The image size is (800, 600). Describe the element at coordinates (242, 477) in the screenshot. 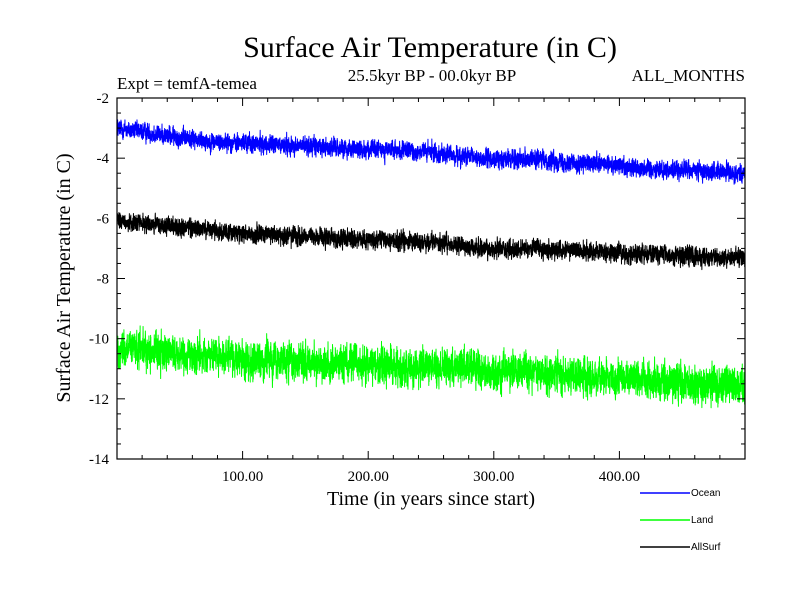

I see `x-tick-label: 100.00` at that location.